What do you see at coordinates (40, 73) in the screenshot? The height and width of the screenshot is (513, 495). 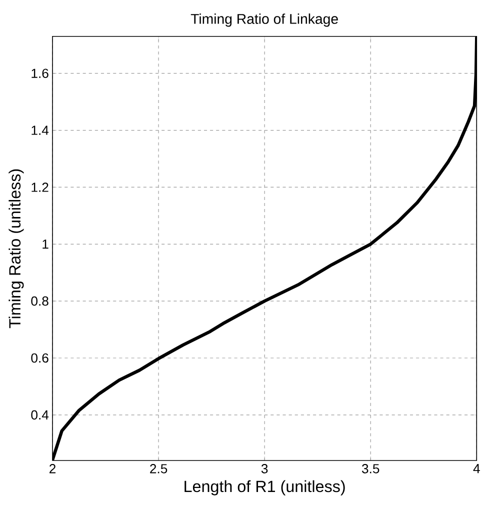 I see `y-tick-label: 1.6` at bounding box center [40, 73].